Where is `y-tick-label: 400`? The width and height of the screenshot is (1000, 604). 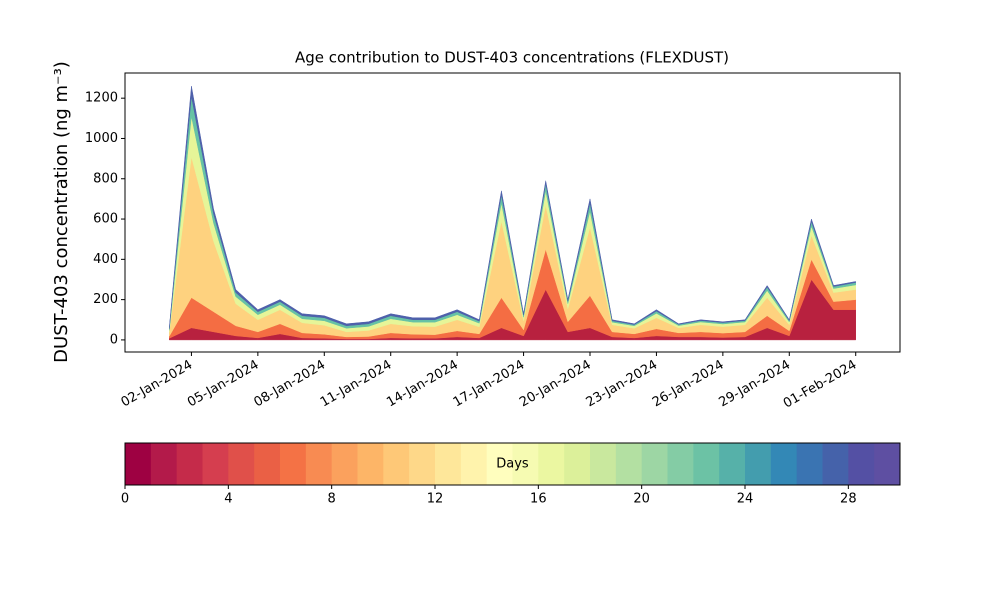 y-tick-label: 400 is located at coordinates (105, 259).